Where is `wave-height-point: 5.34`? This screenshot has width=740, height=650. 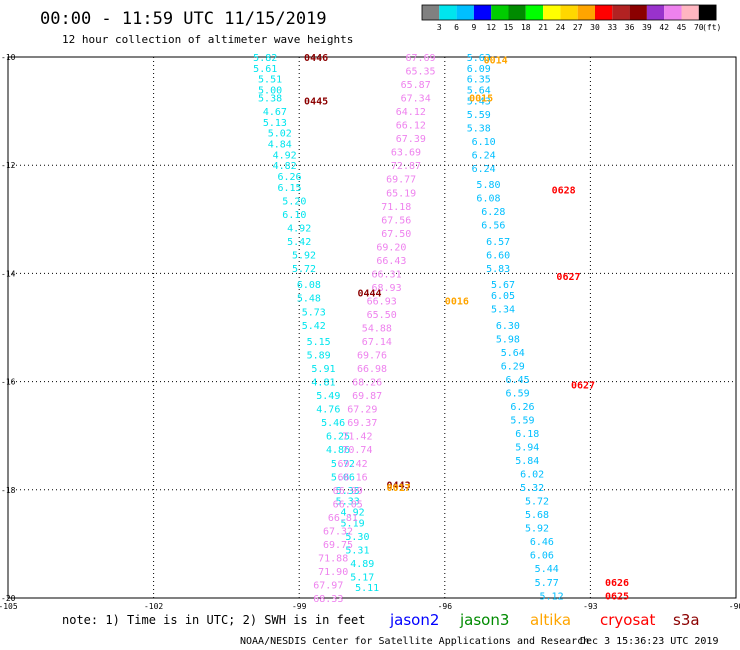 wave-height-point: 5.34 is located at coordinates (503, 310).